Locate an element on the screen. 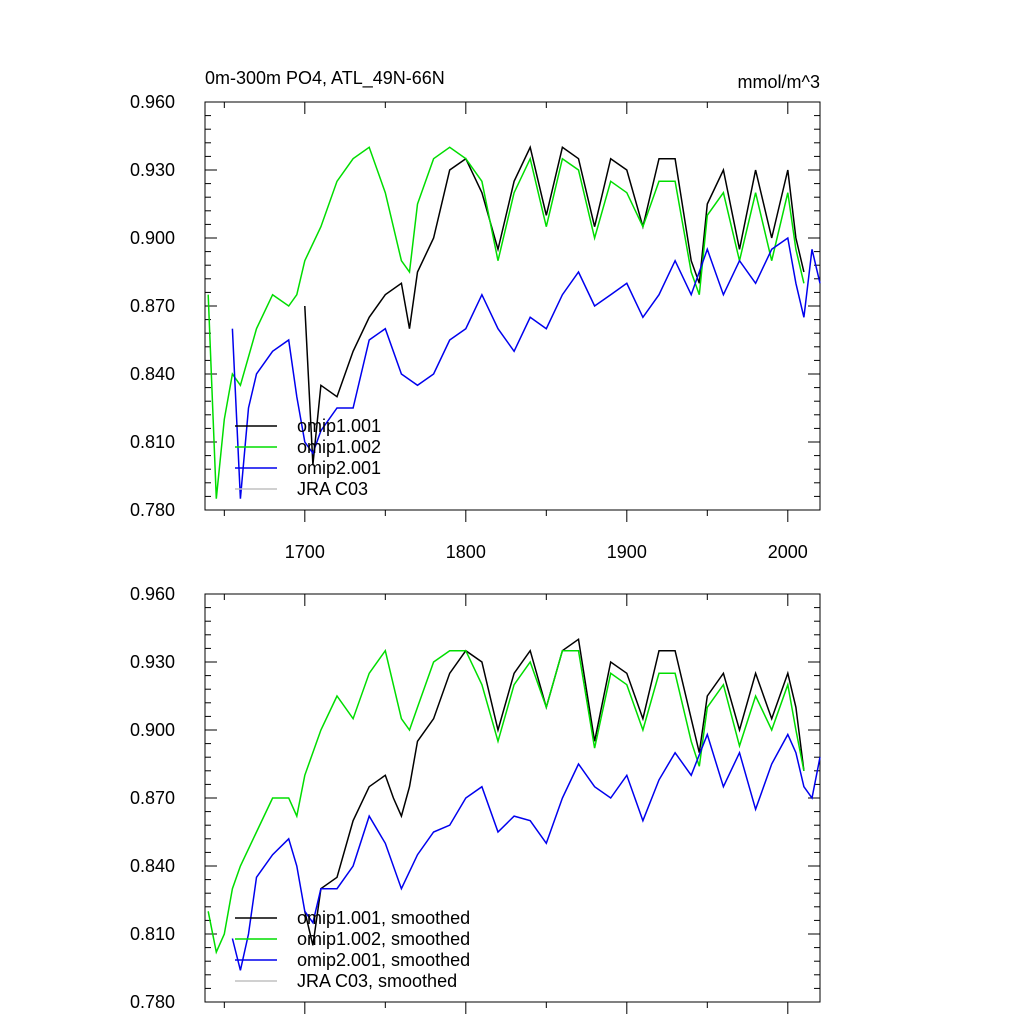  legend-label: omip2.001 is located at coordinates (339, 468).